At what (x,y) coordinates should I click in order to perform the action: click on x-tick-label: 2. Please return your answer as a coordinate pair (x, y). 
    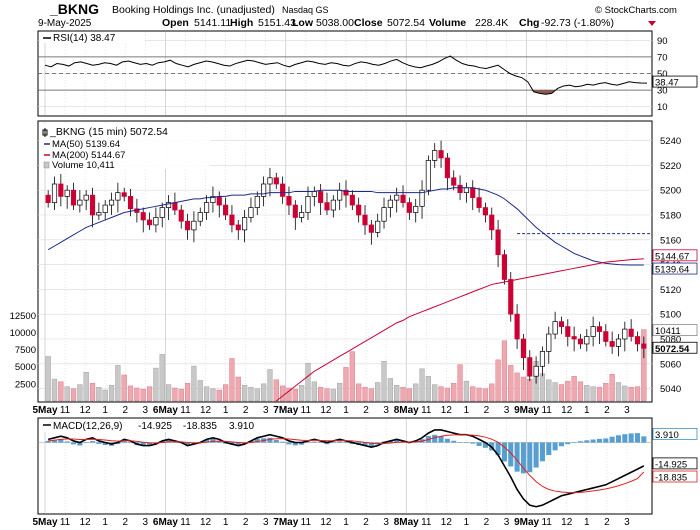
    Looking at the image, I should click on (487, 522).